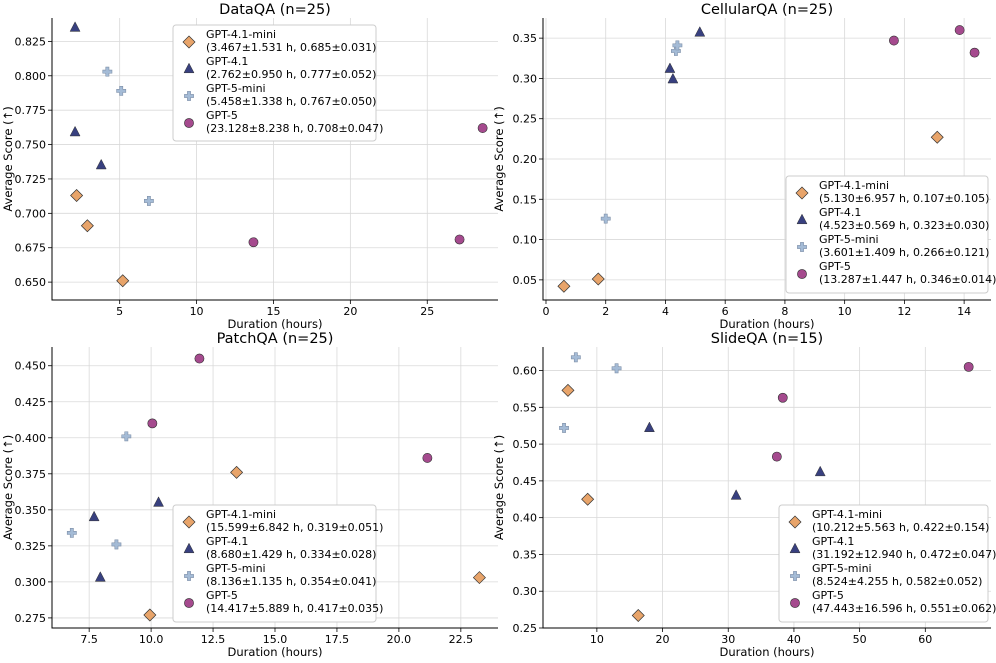  What do you see at coordinates (904, 198) in the screenshot?
I see `legend-series-detail: (5.130±6.957 h, 0.107±0.105)` at bounding box center [904, 198].